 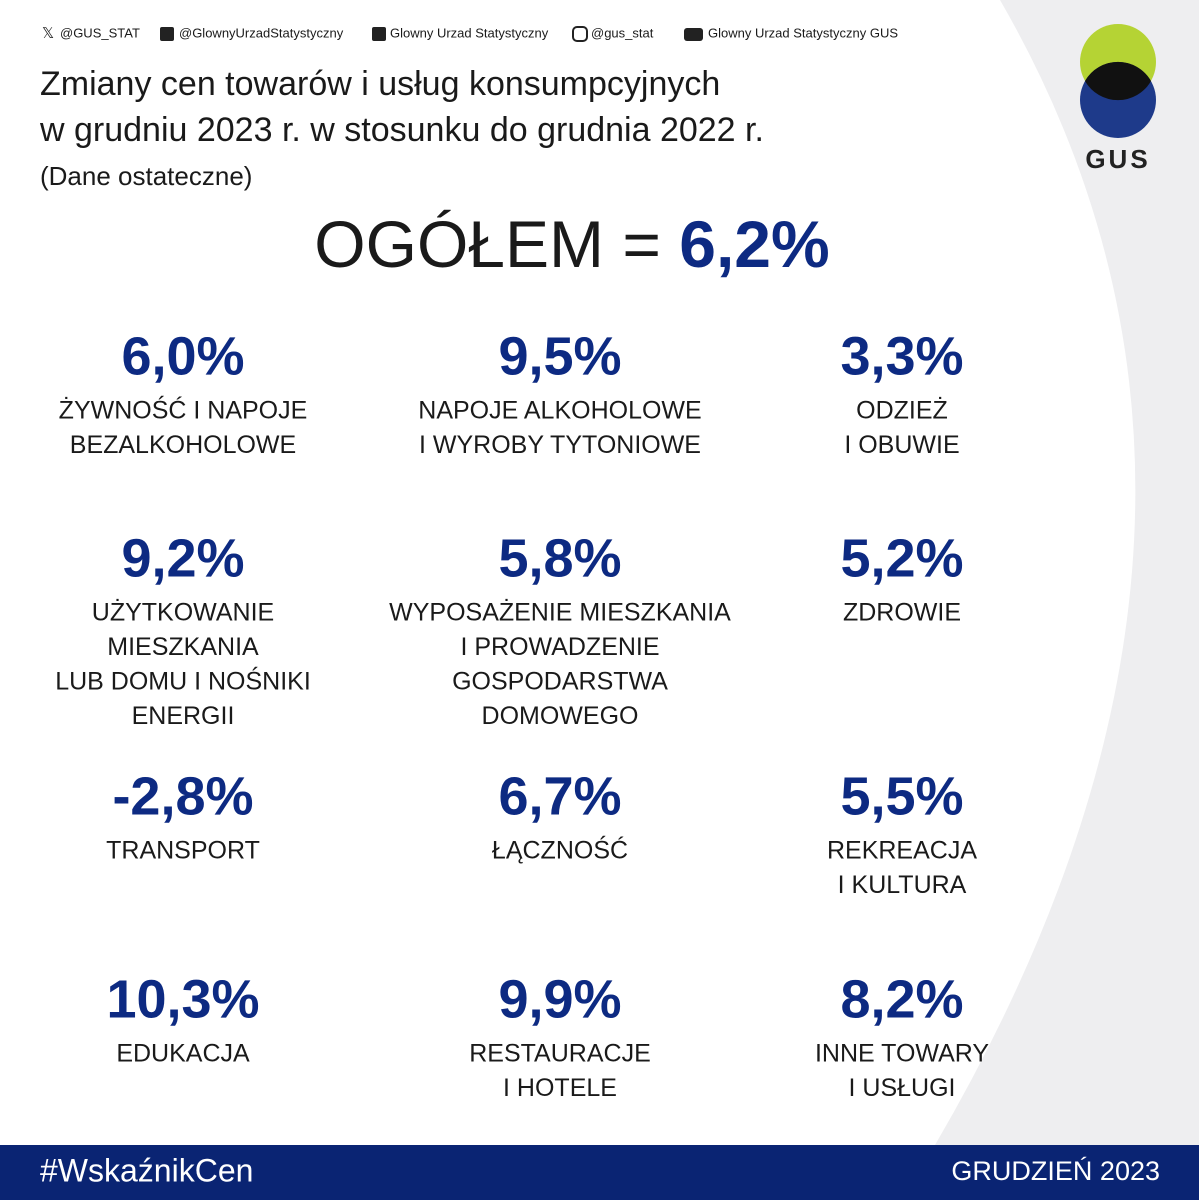 What do you see at coordinates (754, 244) in the screenshot?
I see `total-value: 6,2%` at bounding box center [754, 244].